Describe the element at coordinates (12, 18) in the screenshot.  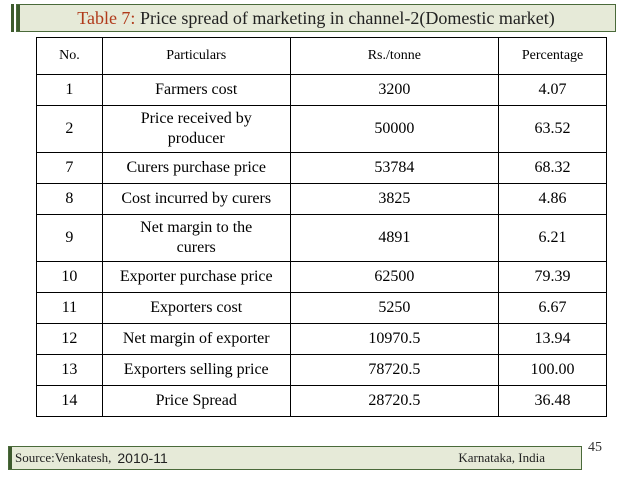
I see `title-accent-bar` at that location.